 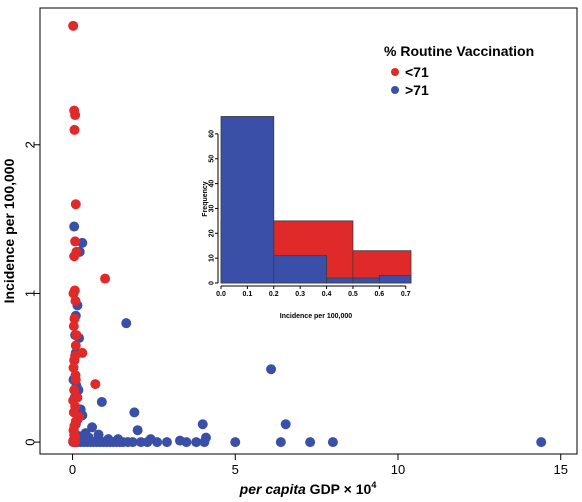 I want to click on inset-x-axis-title: Incidence per 100,000, so click(x=316, y=316).